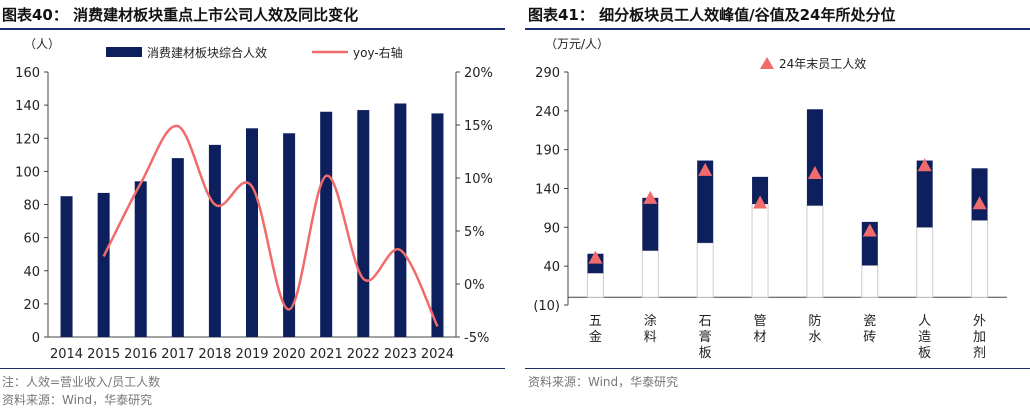 Image resolution: width=1030 pixels, height=408 pixels. Describe the element at coordinates (474, 285) in the screenshot. I see `left-y2-tick-label: 0%` at that location.